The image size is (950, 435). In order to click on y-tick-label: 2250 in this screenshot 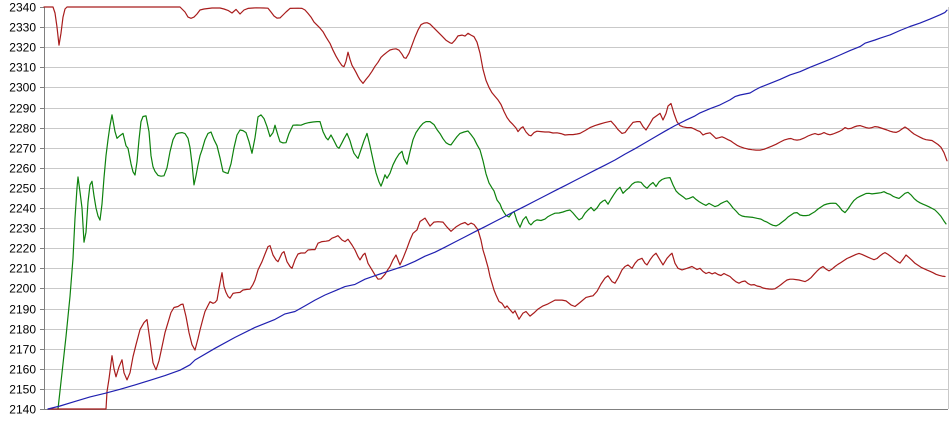, I will do `click(22, 189)`.